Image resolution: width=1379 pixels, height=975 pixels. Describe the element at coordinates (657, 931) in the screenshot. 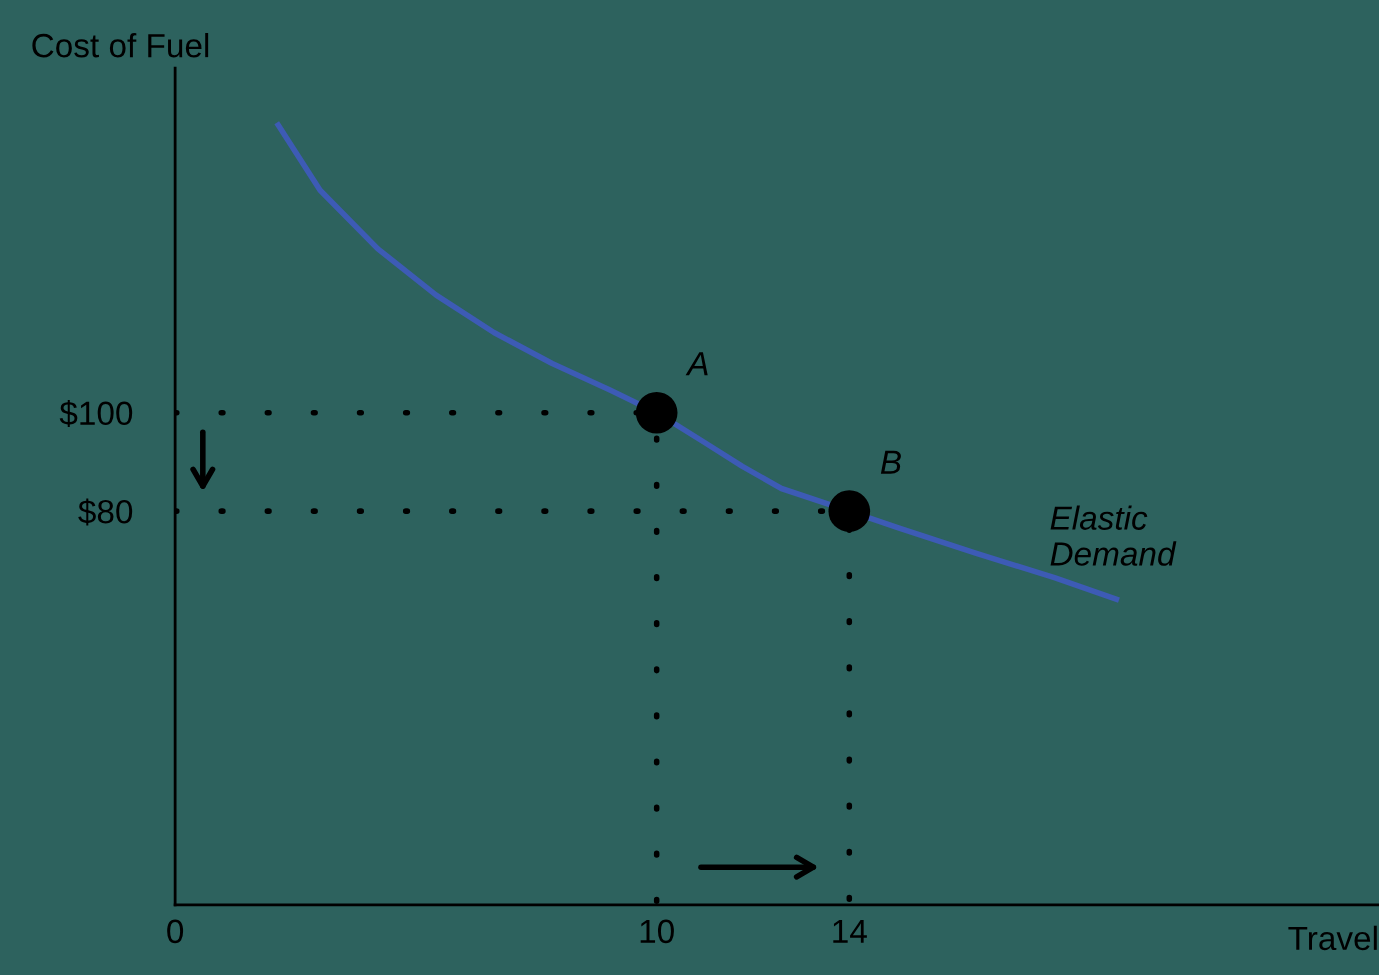

I see `x-tick-label: 10` at that location.